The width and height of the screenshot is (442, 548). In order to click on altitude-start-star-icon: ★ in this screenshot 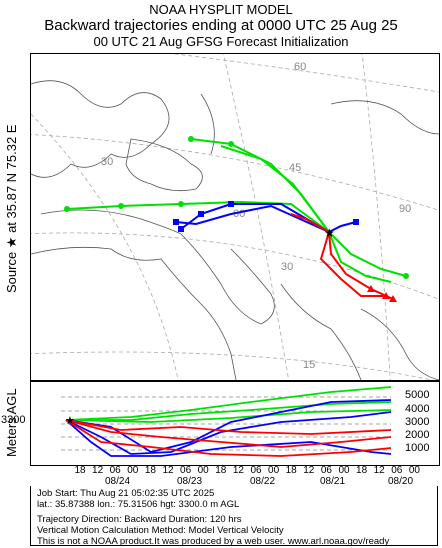, I will do `click(70, 421)`.